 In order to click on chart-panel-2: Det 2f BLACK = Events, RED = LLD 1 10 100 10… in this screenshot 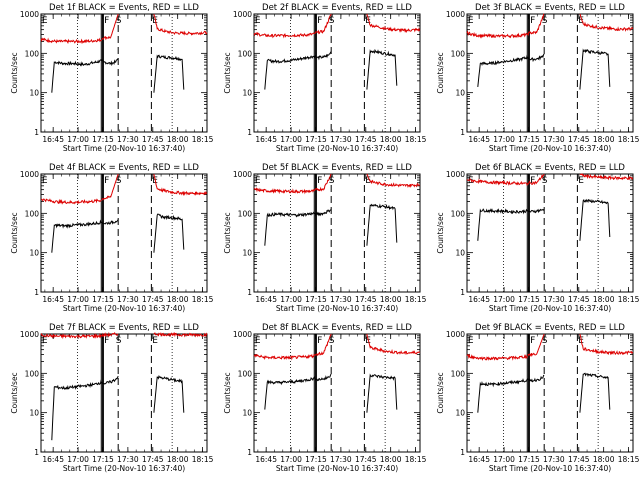, I will do `click(325, 78)`.